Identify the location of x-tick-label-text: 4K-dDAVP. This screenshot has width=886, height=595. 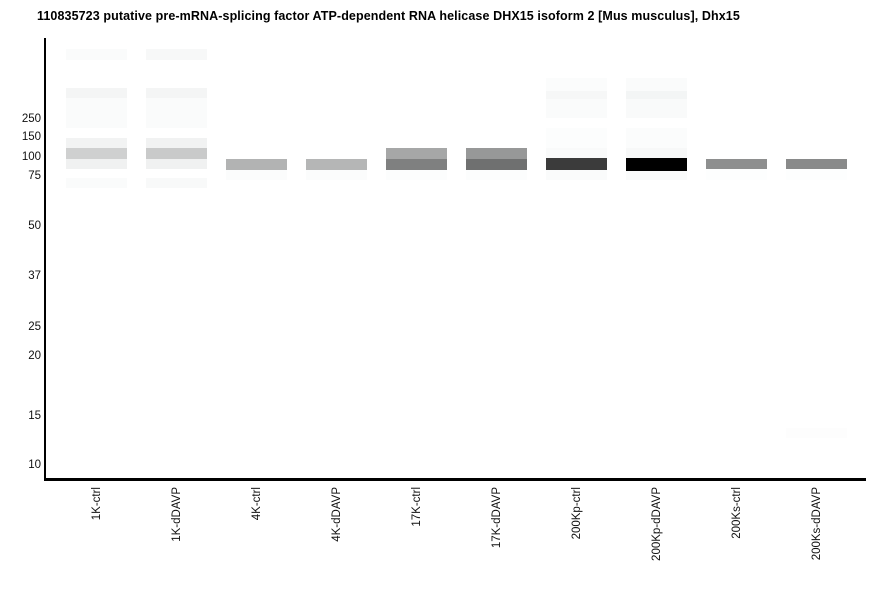
(336, 514).